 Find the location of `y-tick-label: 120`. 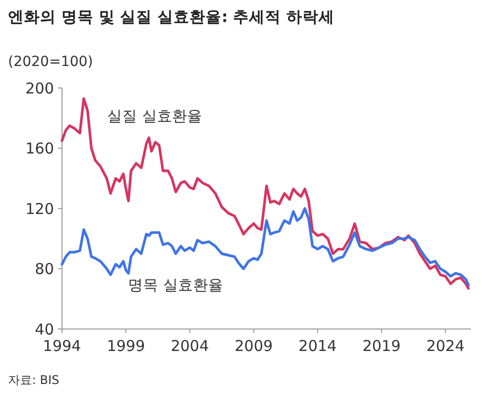

y-tick-label: 120 is located at coordinates (39, 209).